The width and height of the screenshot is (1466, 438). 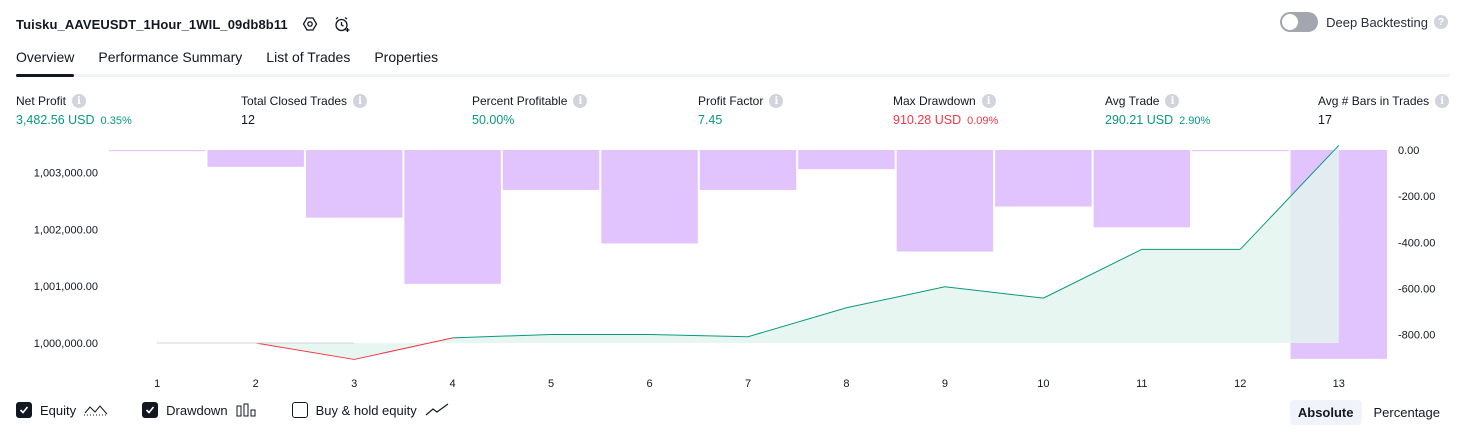 I want to click on stat-total-closed-trades: Total Closed Trades i 12, so click(x=304, y=111).